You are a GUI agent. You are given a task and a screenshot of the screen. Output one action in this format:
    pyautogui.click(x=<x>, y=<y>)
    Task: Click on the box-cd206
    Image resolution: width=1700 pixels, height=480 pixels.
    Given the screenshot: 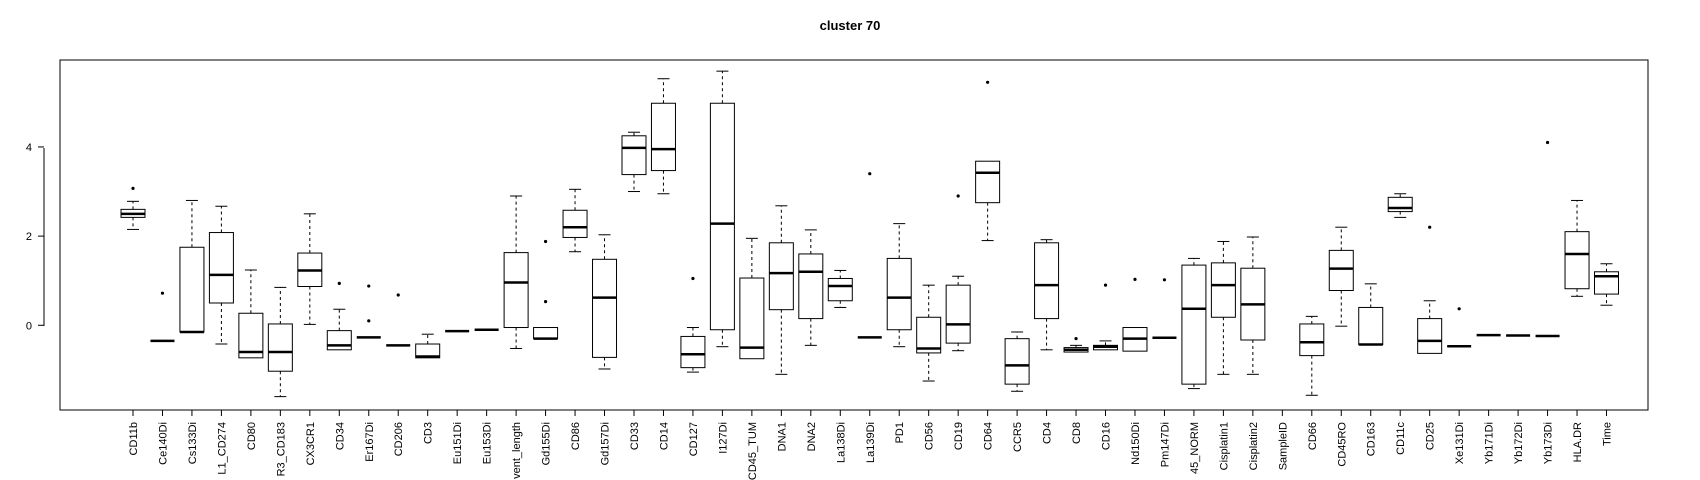 What is the action you would take?
    pyautogui.click(x=398, y=320)
    